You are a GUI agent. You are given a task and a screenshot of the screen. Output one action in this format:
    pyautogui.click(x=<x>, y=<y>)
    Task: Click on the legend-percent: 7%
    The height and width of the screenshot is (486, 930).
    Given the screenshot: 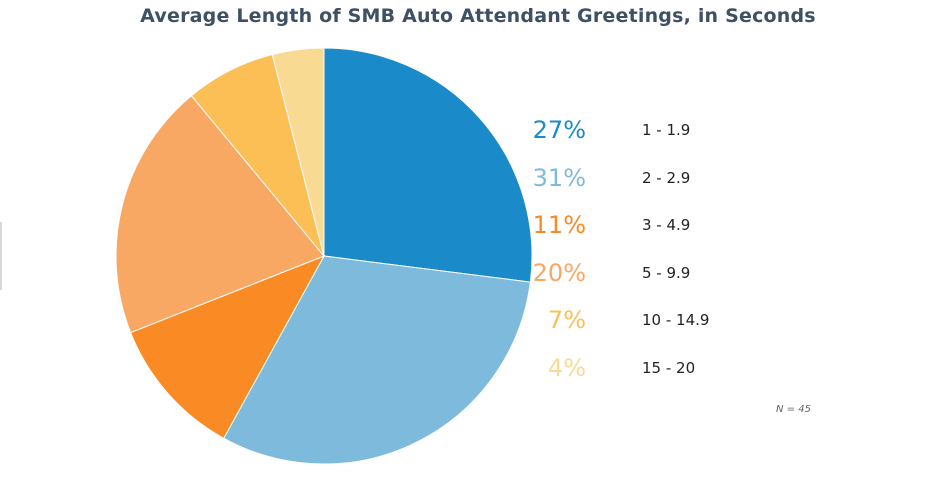 What is the action you would take?
    pyautogui.click(x=566, y=320)
    